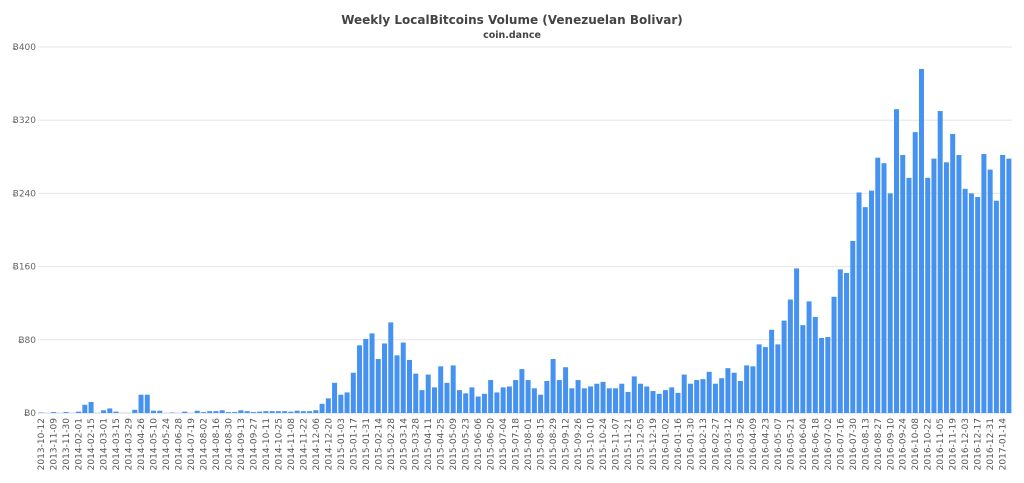 The height and width of the screenshot is (483, 1024). I want to click on x-tick-label: 2016-09-10, so click(891, 444).